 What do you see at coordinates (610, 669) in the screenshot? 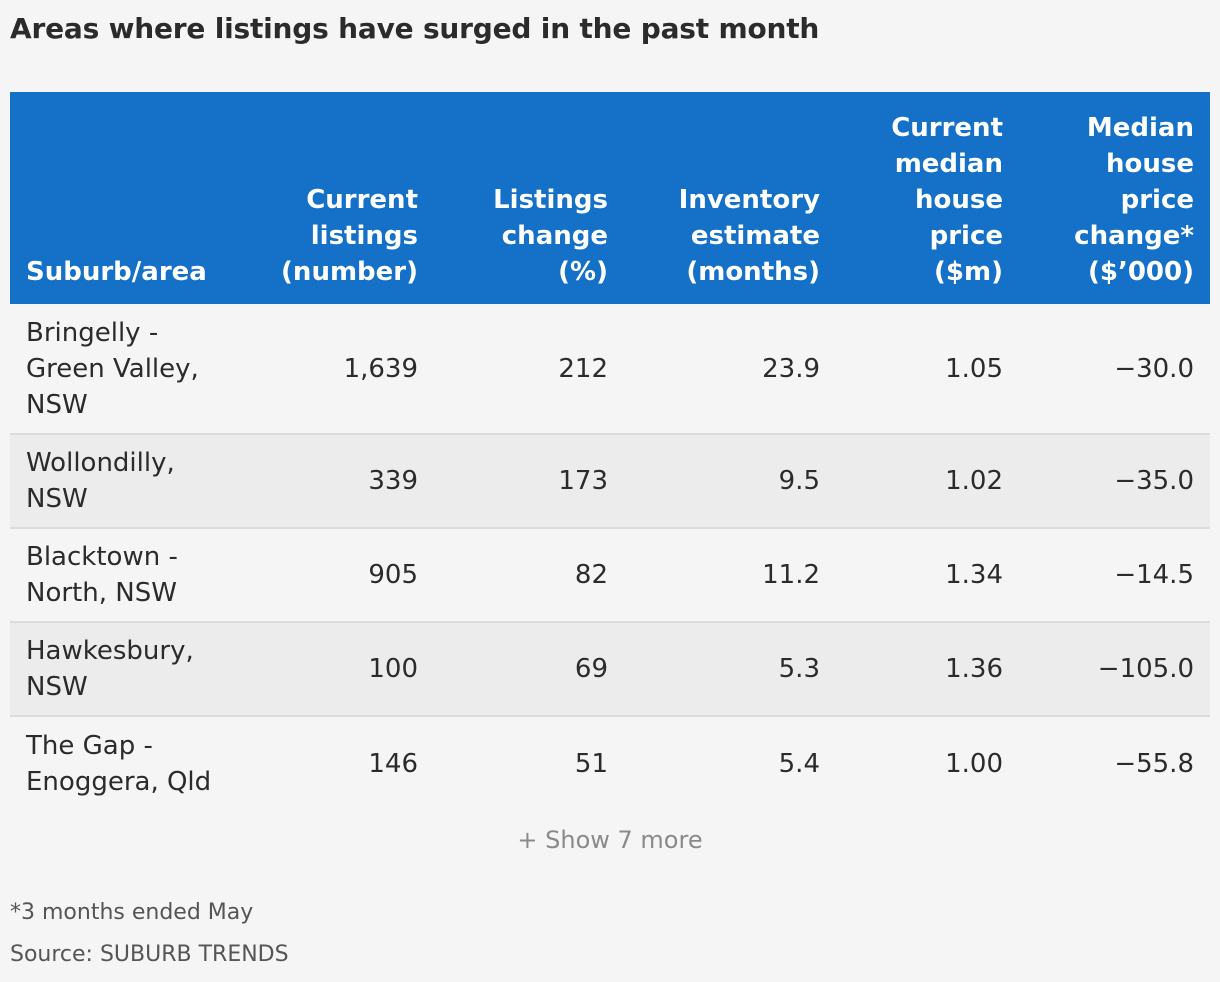
I see `table-row: Hawkesbury, NSW 100 69 5.3 1.36 −105.0` at bounding box center [610, 669].